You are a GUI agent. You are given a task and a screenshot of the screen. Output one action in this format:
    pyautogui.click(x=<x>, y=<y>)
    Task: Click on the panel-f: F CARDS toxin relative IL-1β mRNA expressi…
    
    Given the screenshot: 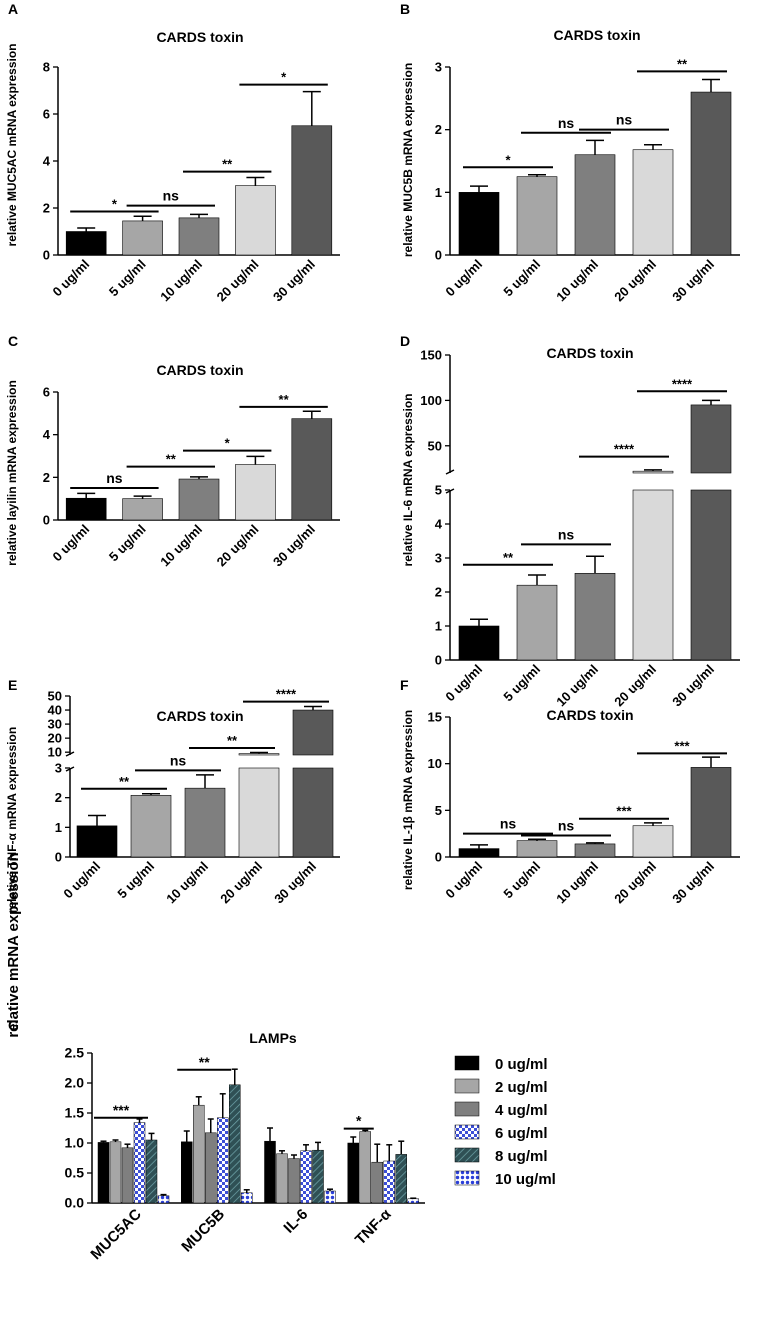 What is the action you would take?
    pyautogui.click(x=570, y=791)
    